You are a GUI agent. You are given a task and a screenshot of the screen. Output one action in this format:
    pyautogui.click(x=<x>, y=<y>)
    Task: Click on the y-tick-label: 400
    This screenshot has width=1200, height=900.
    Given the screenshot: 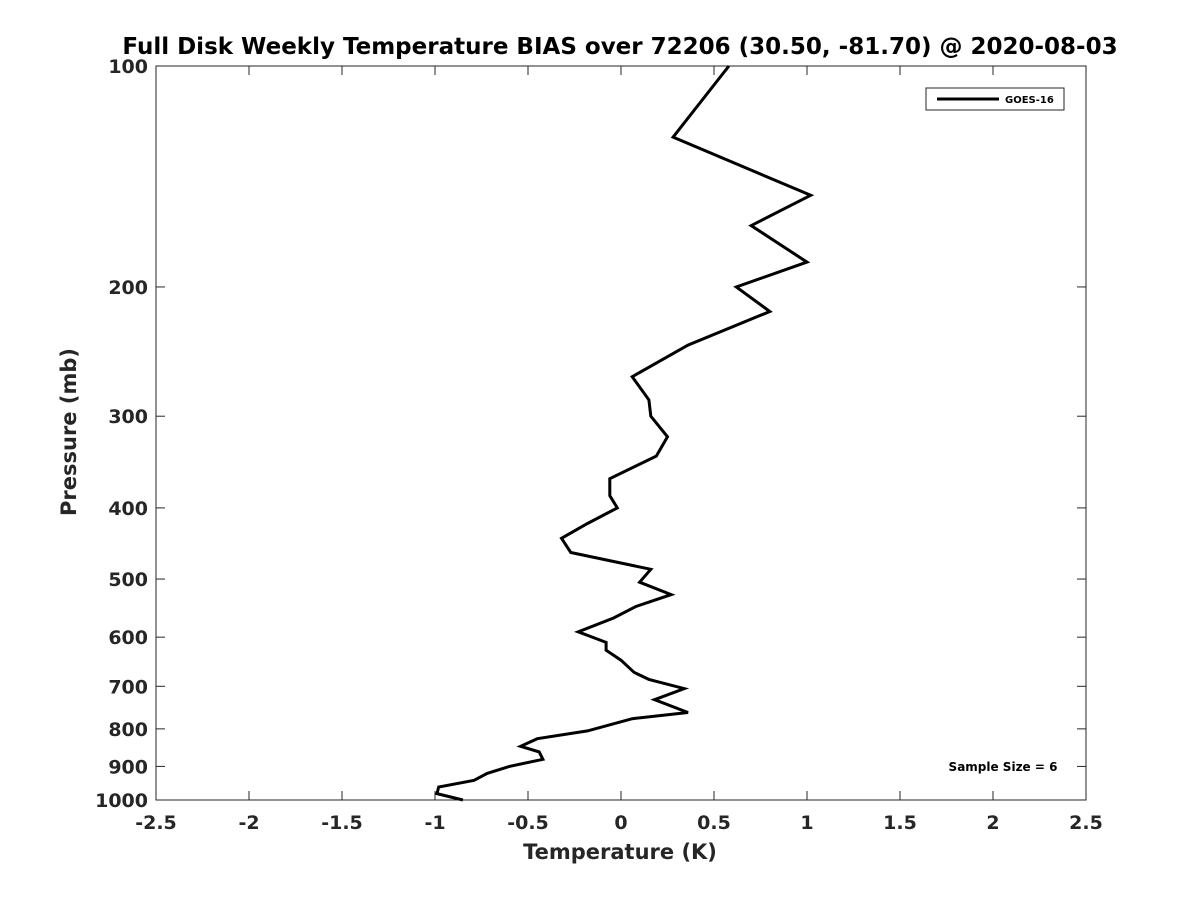 What is the action you would take?
    pyautogui.click(x=128, y=509)
    